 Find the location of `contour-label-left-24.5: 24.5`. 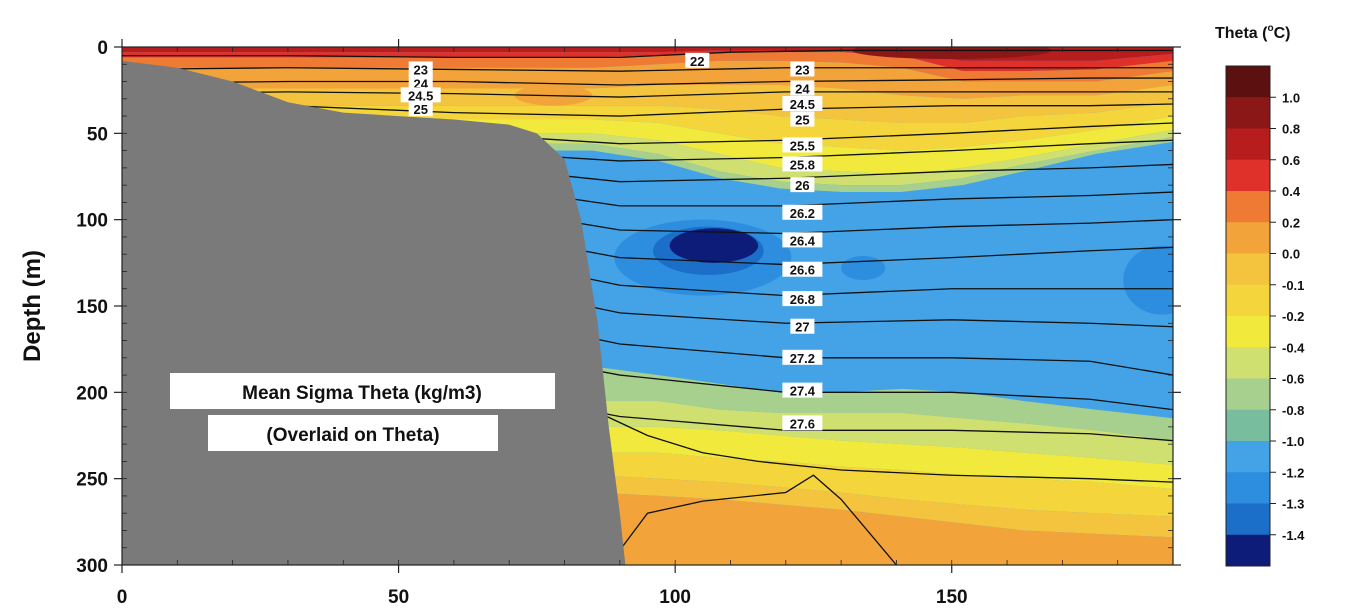

contour-label-left-24.5: 24.5 is located at coordinates (420, 95).